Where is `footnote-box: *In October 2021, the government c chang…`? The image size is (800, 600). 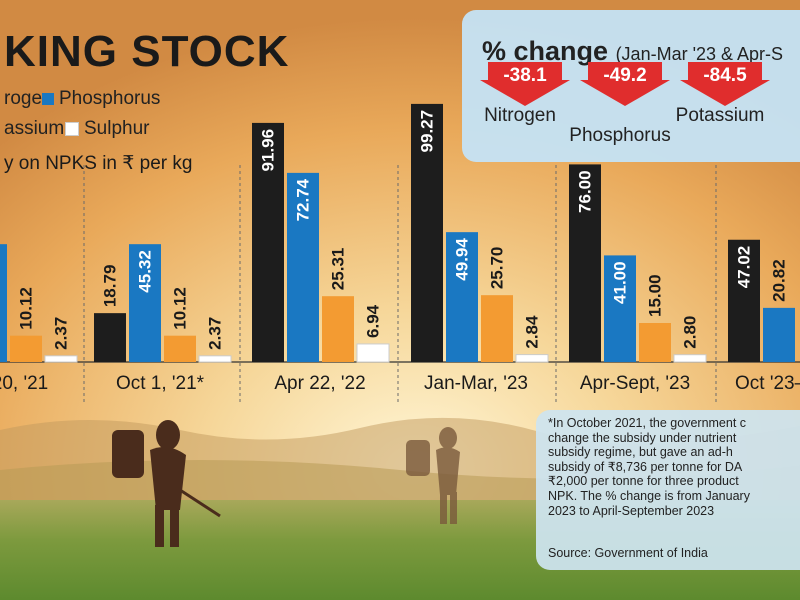 footnote-box: *In October 2021, the government c chang… is located at coordinates (668, 490).